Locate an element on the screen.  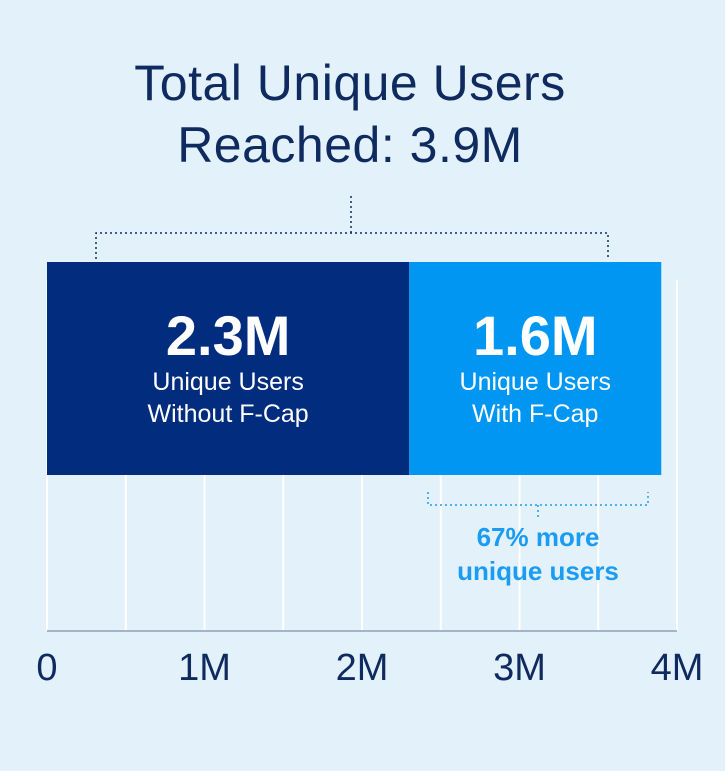
increase-annotation: 67% more unique users is located at coordinates (538, 554).